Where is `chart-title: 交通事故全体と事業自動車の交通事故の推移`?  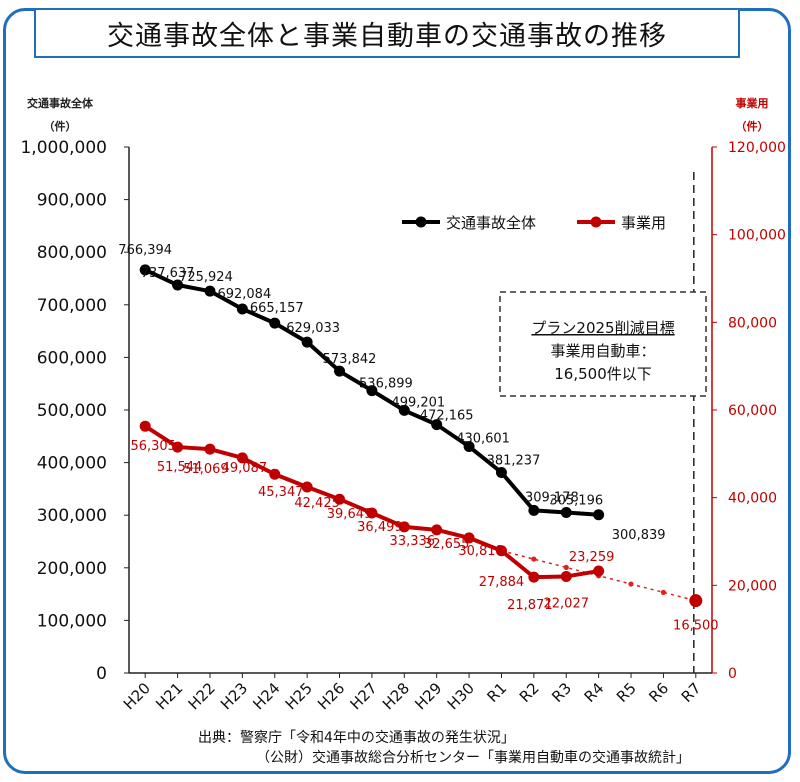 chart-title: 交通事故全体と事業自動車の交通事故の推移 is located at coordinates (387, 33).